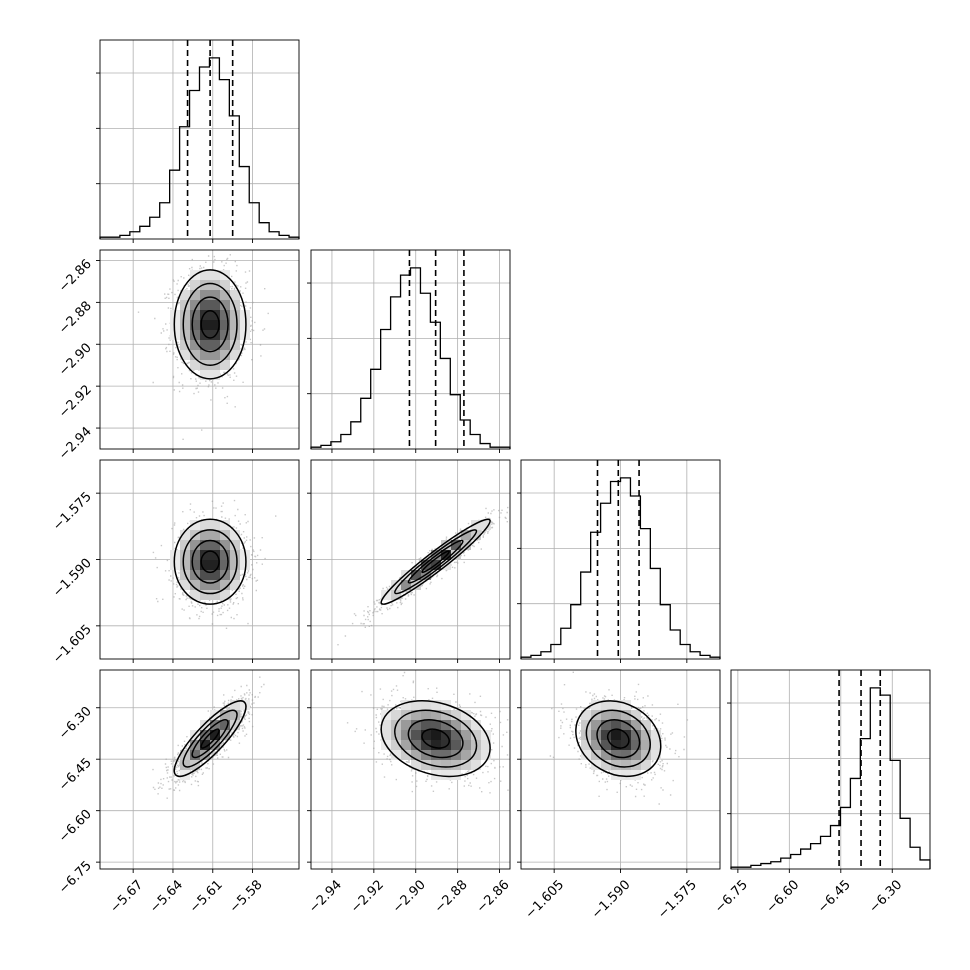 This screenshot has height=970, width=970. What do you see at coordinates (677, 899) in the screenshot?
I see `x-tick-label: −1.575` at bounding box center [677, 899].